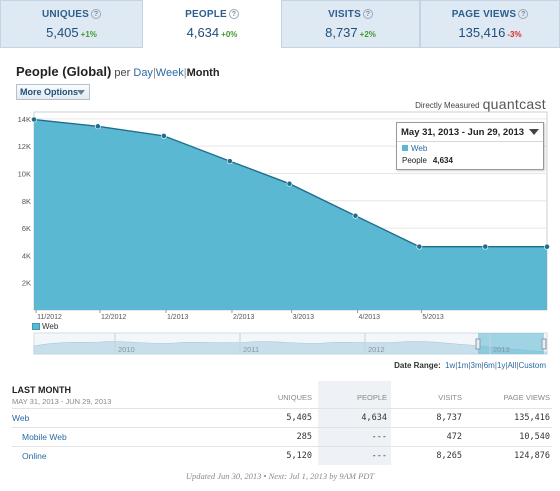  Describe the element at coordinates (21, 418) in the screenshot. I see `row-name-web: Web` at that location.